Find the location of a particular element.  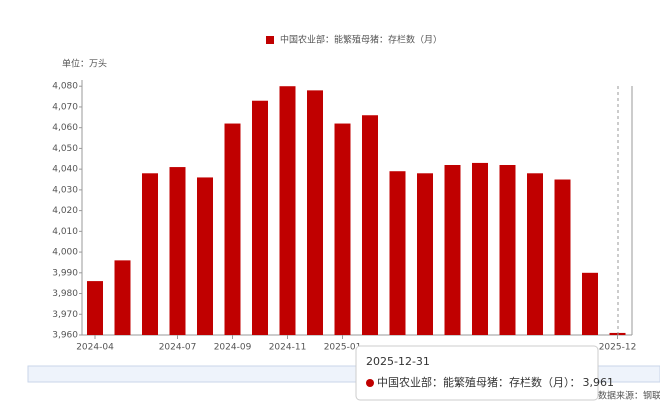

tooltip-box is located at coordinates (477, 373).